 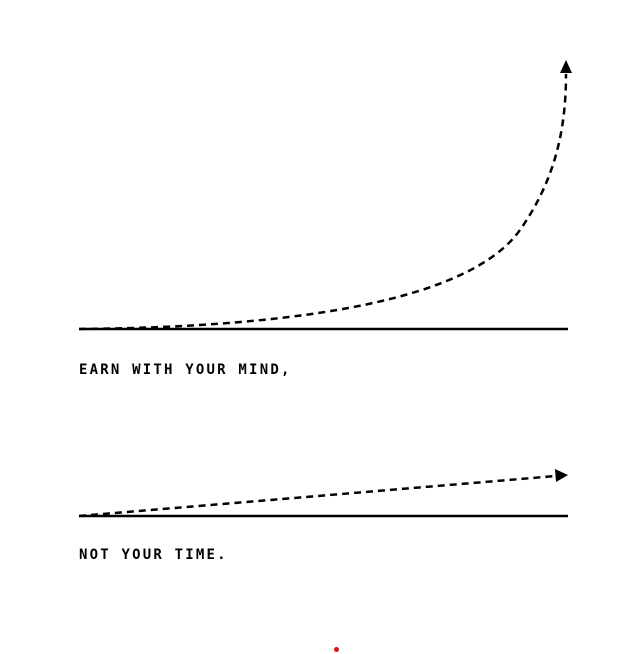 What do you see at coordinates (336, 649) in the screenshot?
I see `red-dot-marker` at bounding box center [336, 649].